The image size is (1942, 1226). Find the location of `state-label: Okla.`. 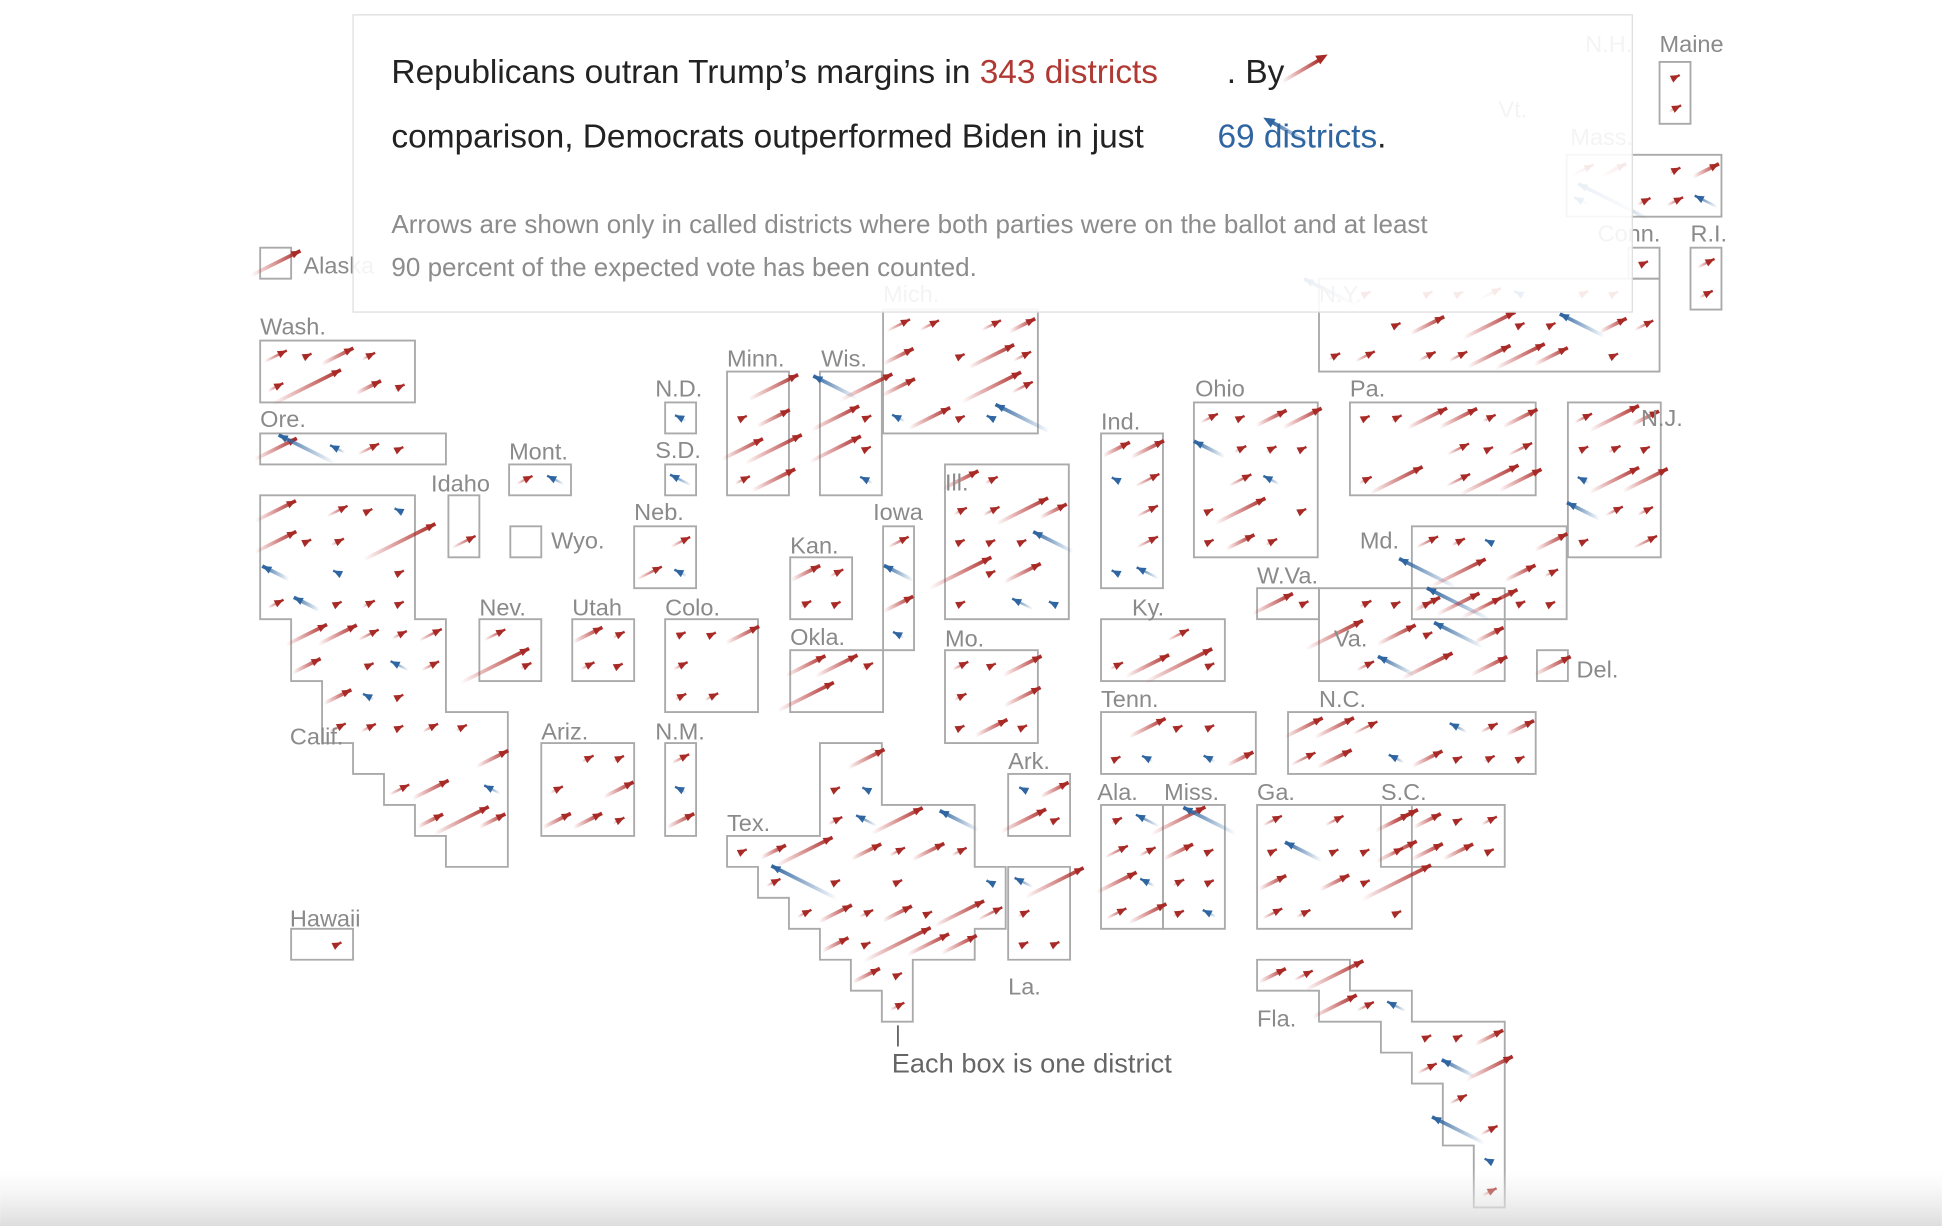

state-label: Okla. is located at coordinates (817, 637).